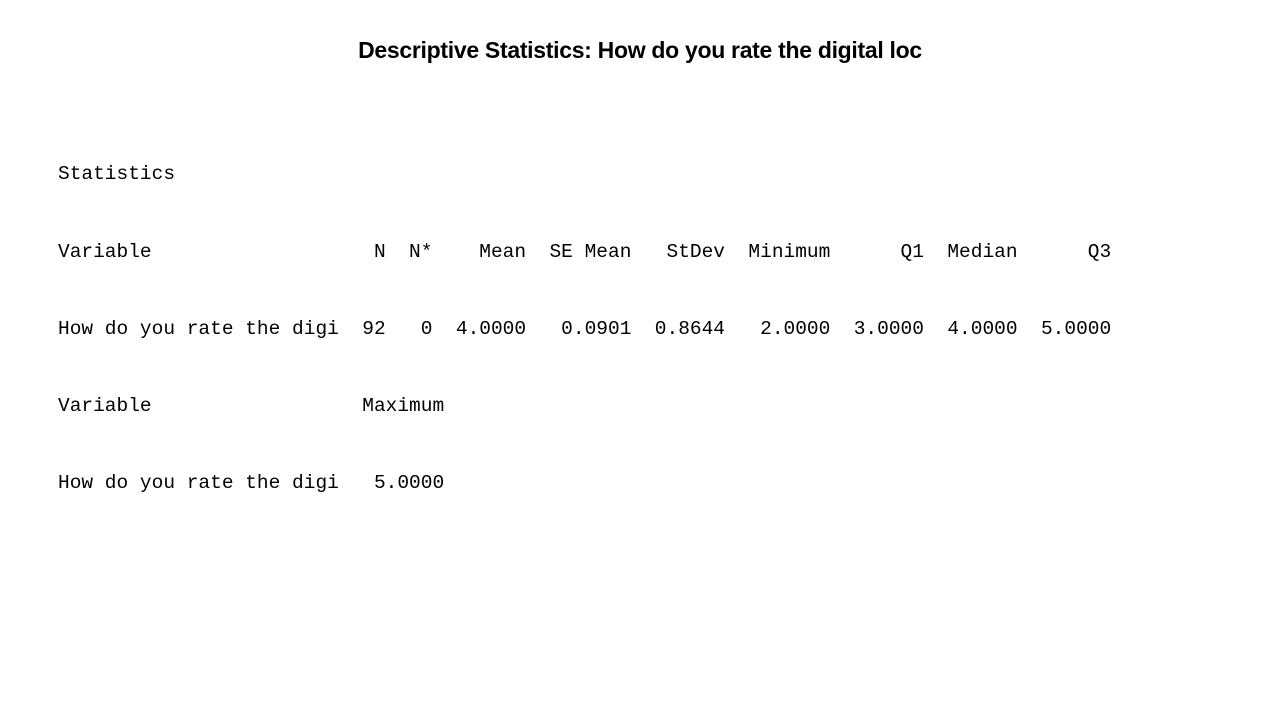 This screenshot has width=1280, height=720. I want to click on section-label: Statistics, so click(117, 174).